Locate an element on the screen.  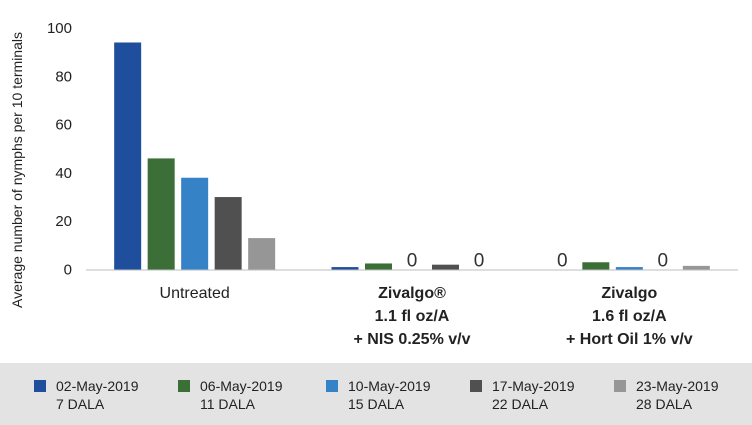
legend-label-4: 17-May-2019 22 DALA is located at coordinates (533, 395).